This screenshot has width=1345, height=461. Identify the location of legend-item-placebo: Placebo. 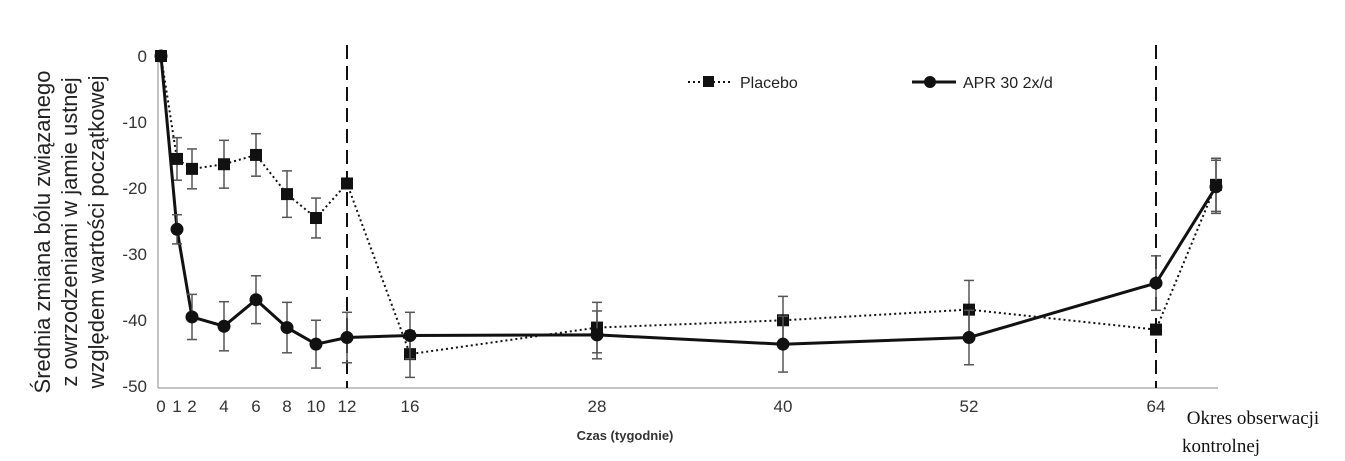
(743, 83).